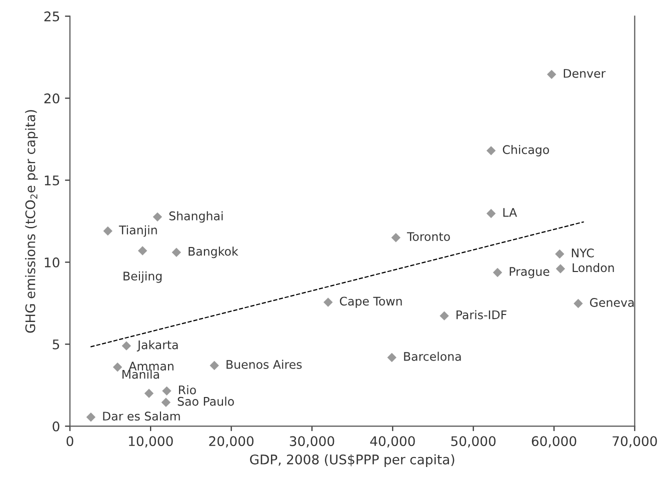 The image size is (666, 491). I want to click on y-axis-title: GHG emissions (tCO$_{2}$e per capita), so click(31, 221).